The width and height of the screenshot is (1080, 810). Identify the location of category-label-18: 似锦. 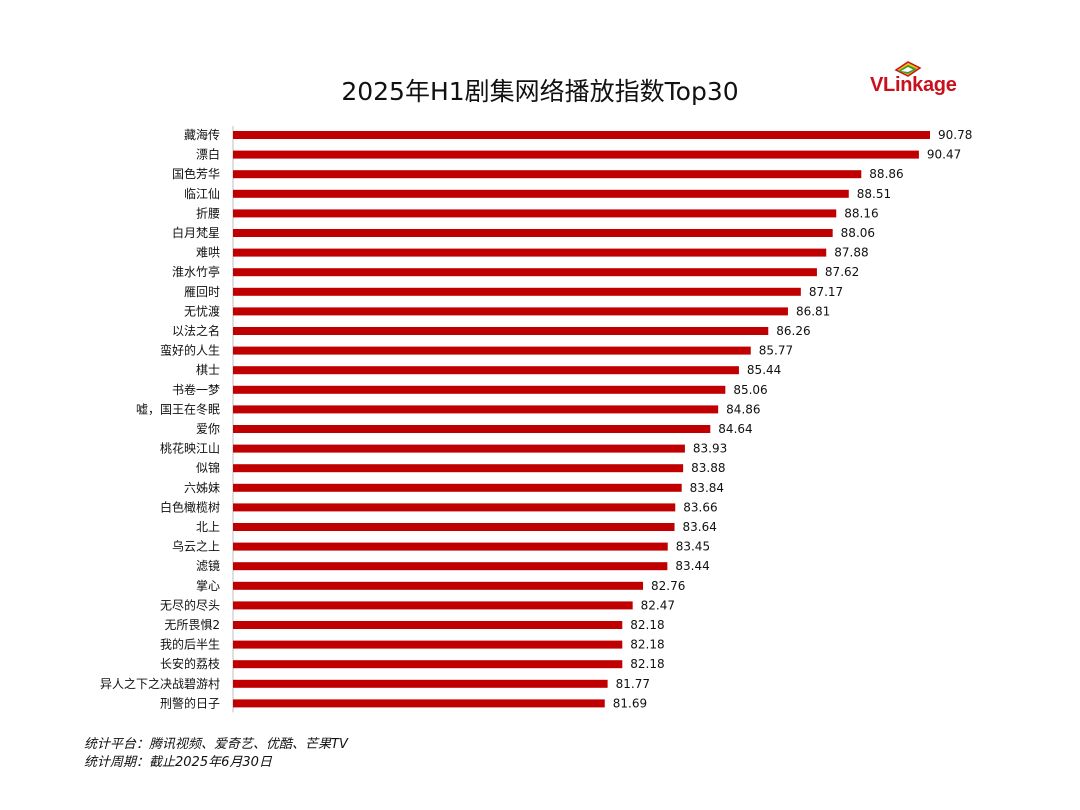
(208, 468).